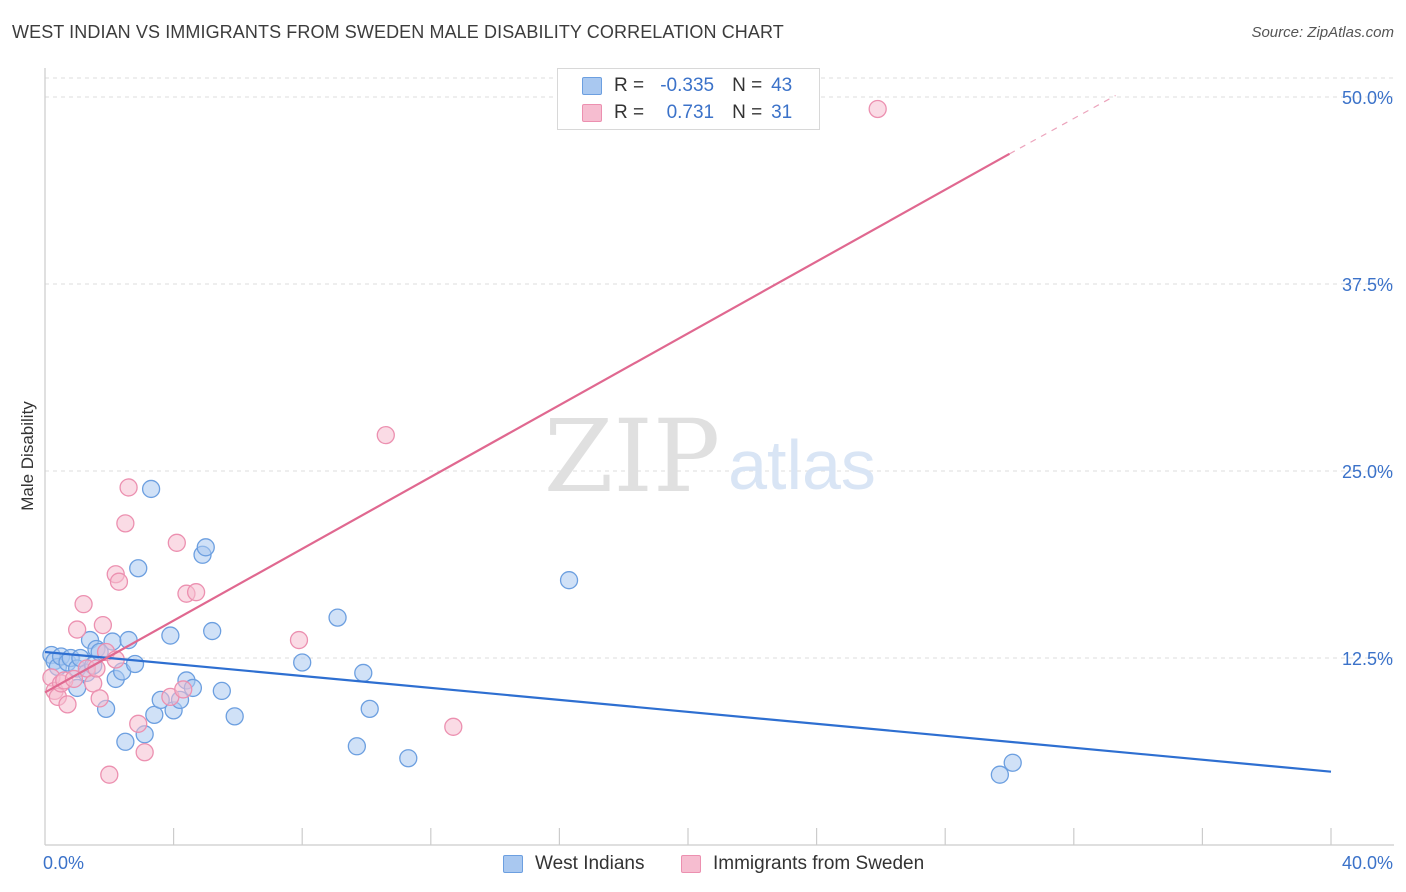 The width and height of the screenshot is (1406, 892). I want to click on watermark-zip: ZIP, so click(632, 456).